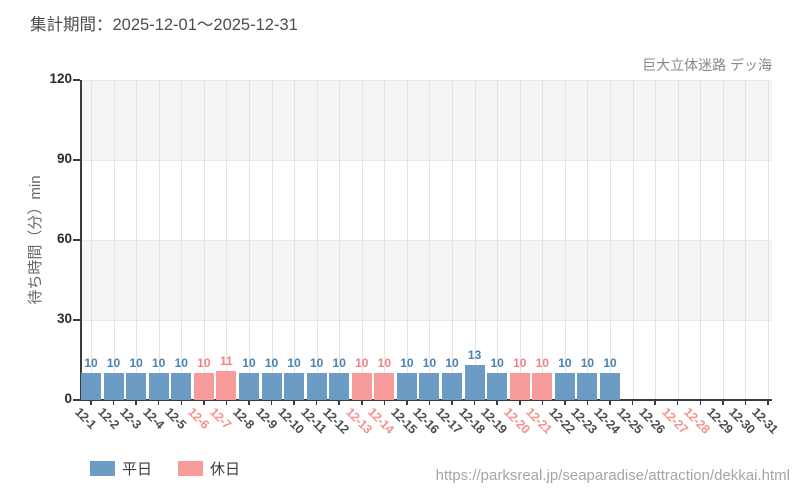 This screenshot has width=800, height=500. Describe the element at coordinates (176, 418) in the screenshot. I see `x-tick-label-text: 12-5` at that location.